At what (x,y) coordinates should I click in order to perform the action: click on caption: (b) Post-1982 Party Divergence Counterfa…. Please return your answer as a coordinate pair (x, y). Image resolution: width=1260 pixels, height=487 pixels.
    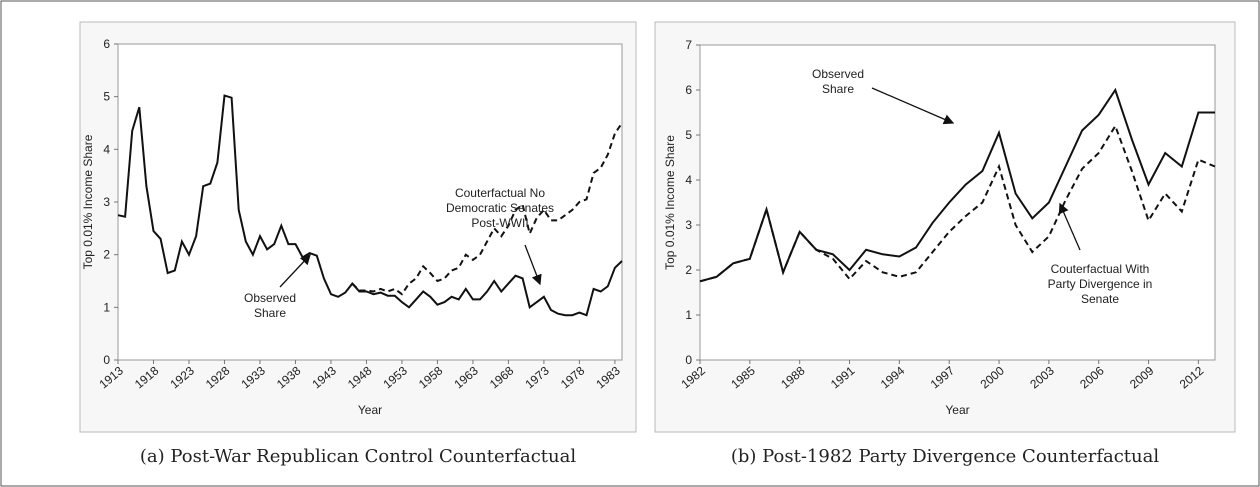
    Looking at the image, I should click on (945, 456).